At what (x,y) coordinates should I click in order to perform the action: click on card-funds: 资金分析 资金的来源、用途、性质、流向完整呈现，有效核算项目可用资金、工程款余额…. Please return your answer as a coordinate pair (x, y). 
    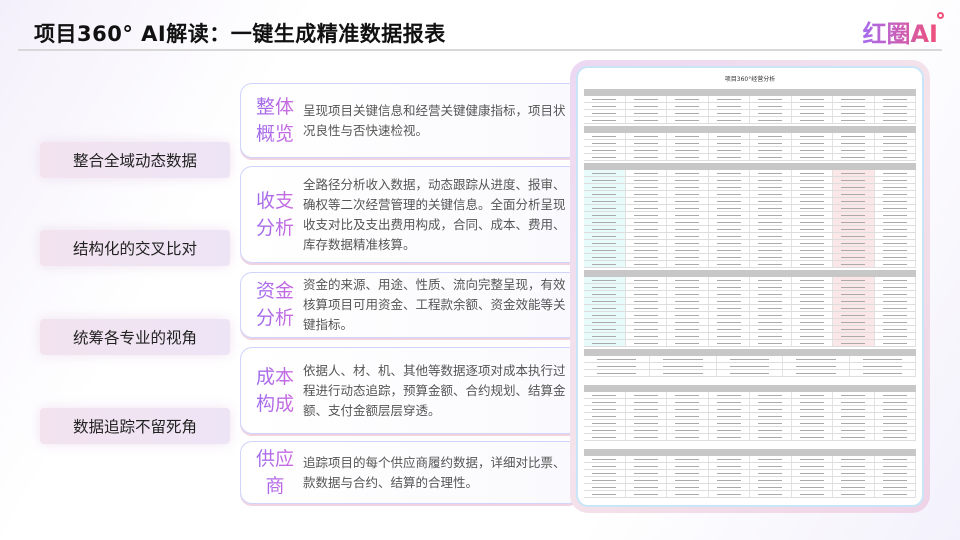
    Looking at the image, I should click on (410, 305).